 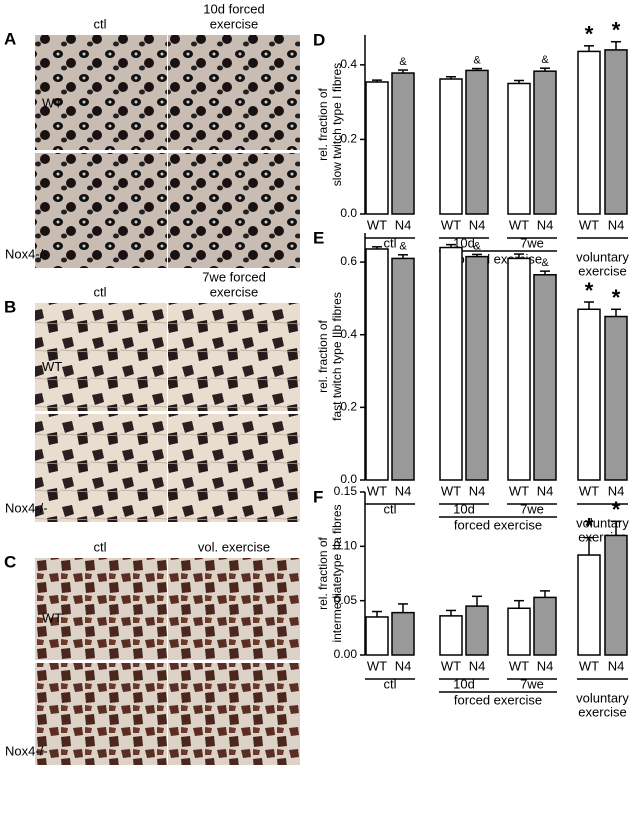 What do you see at coordinates (318, 496) in the screenshot?
I see `panel-letter: F` at bounding box center [318, 496].